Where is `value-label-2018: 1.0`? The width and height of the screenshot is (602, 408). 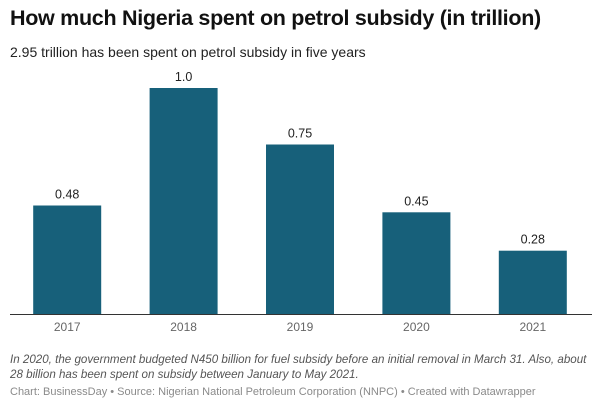 value-label-2018: 1.0 is located at coordinates (183, 77).